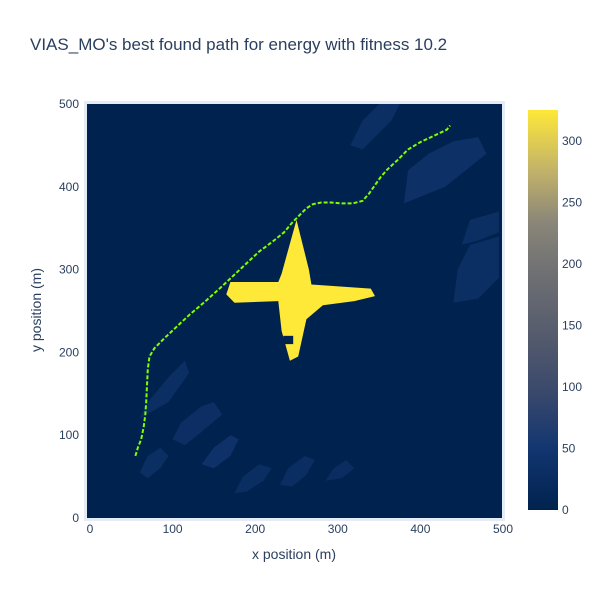  What do you see at coordinates (420, 529) in the screenshot?
I see `x-tick-label: 400` at bounding box center [420, 529].